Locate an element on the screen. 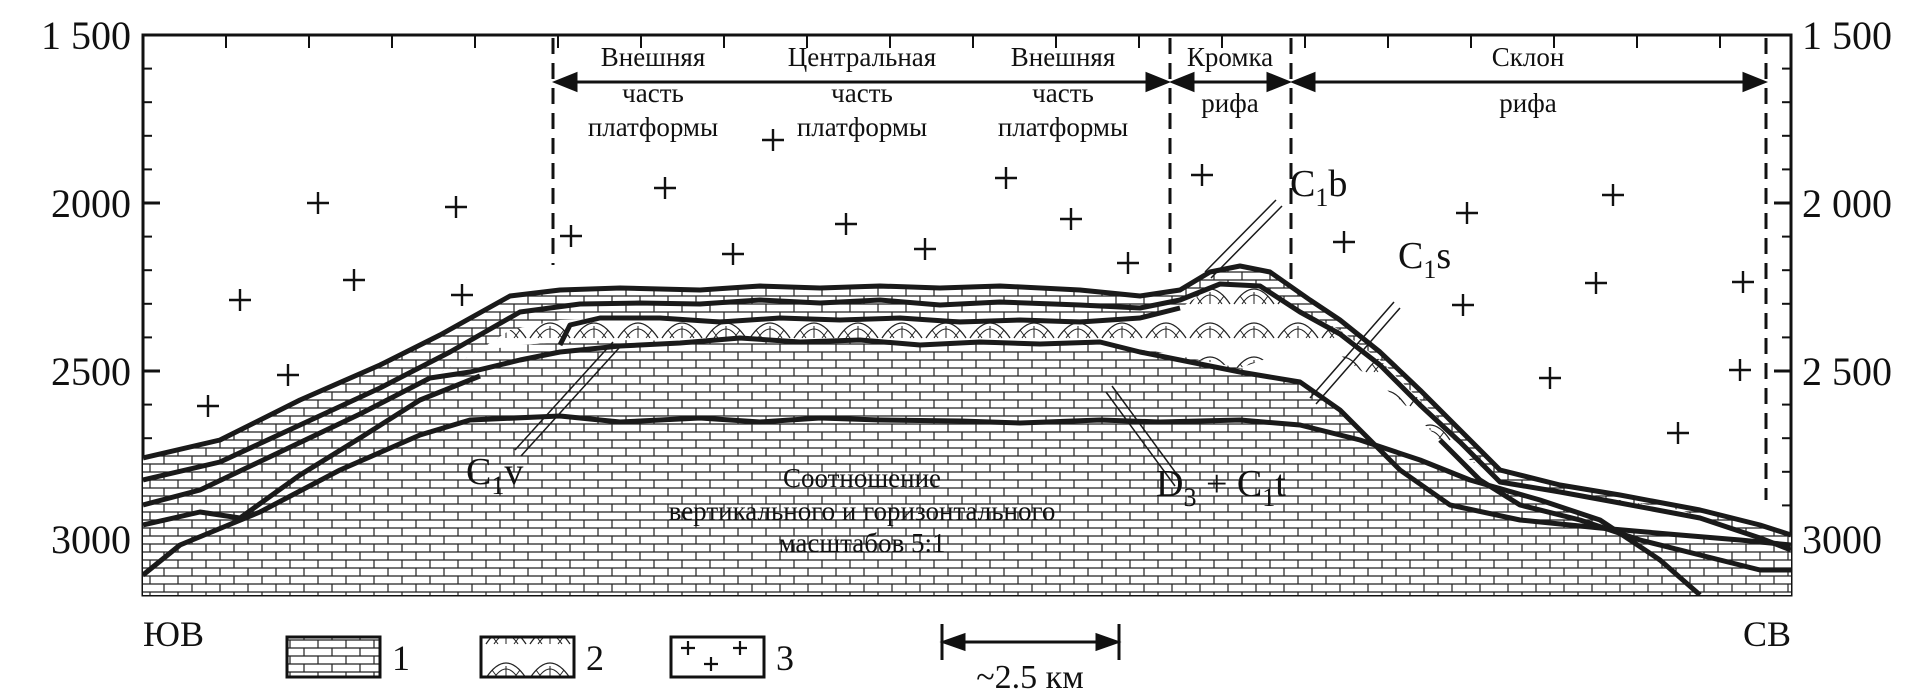  top-frame-ticks is located at coordinates (973, 41).